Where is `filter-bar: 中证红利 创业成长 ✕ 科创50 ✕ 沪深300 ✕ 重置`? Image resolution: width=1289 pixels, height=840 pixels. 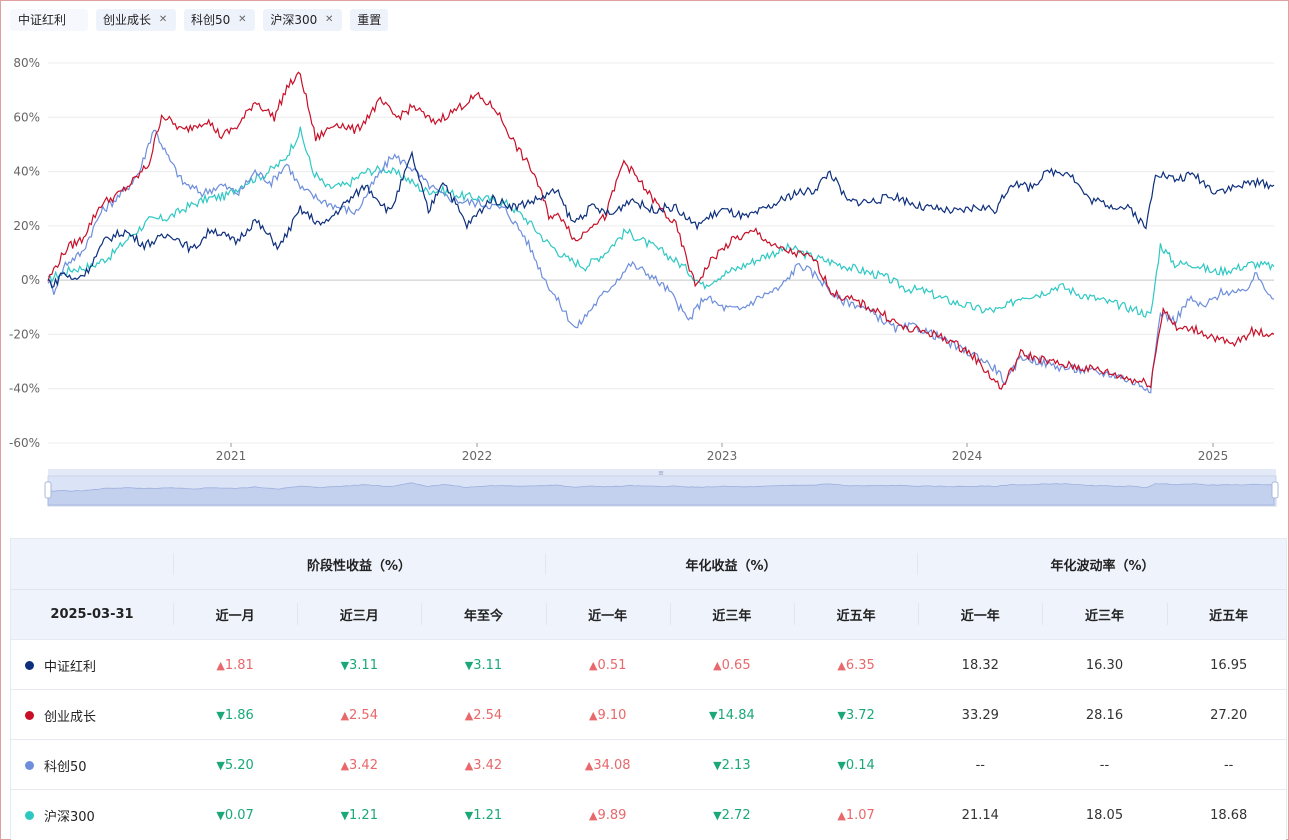 filter-bar: 中证红利 创业成长 ✕ 科创50 ✕ 沪深300 ✕ 重置 is located at coordinates (199, 21).